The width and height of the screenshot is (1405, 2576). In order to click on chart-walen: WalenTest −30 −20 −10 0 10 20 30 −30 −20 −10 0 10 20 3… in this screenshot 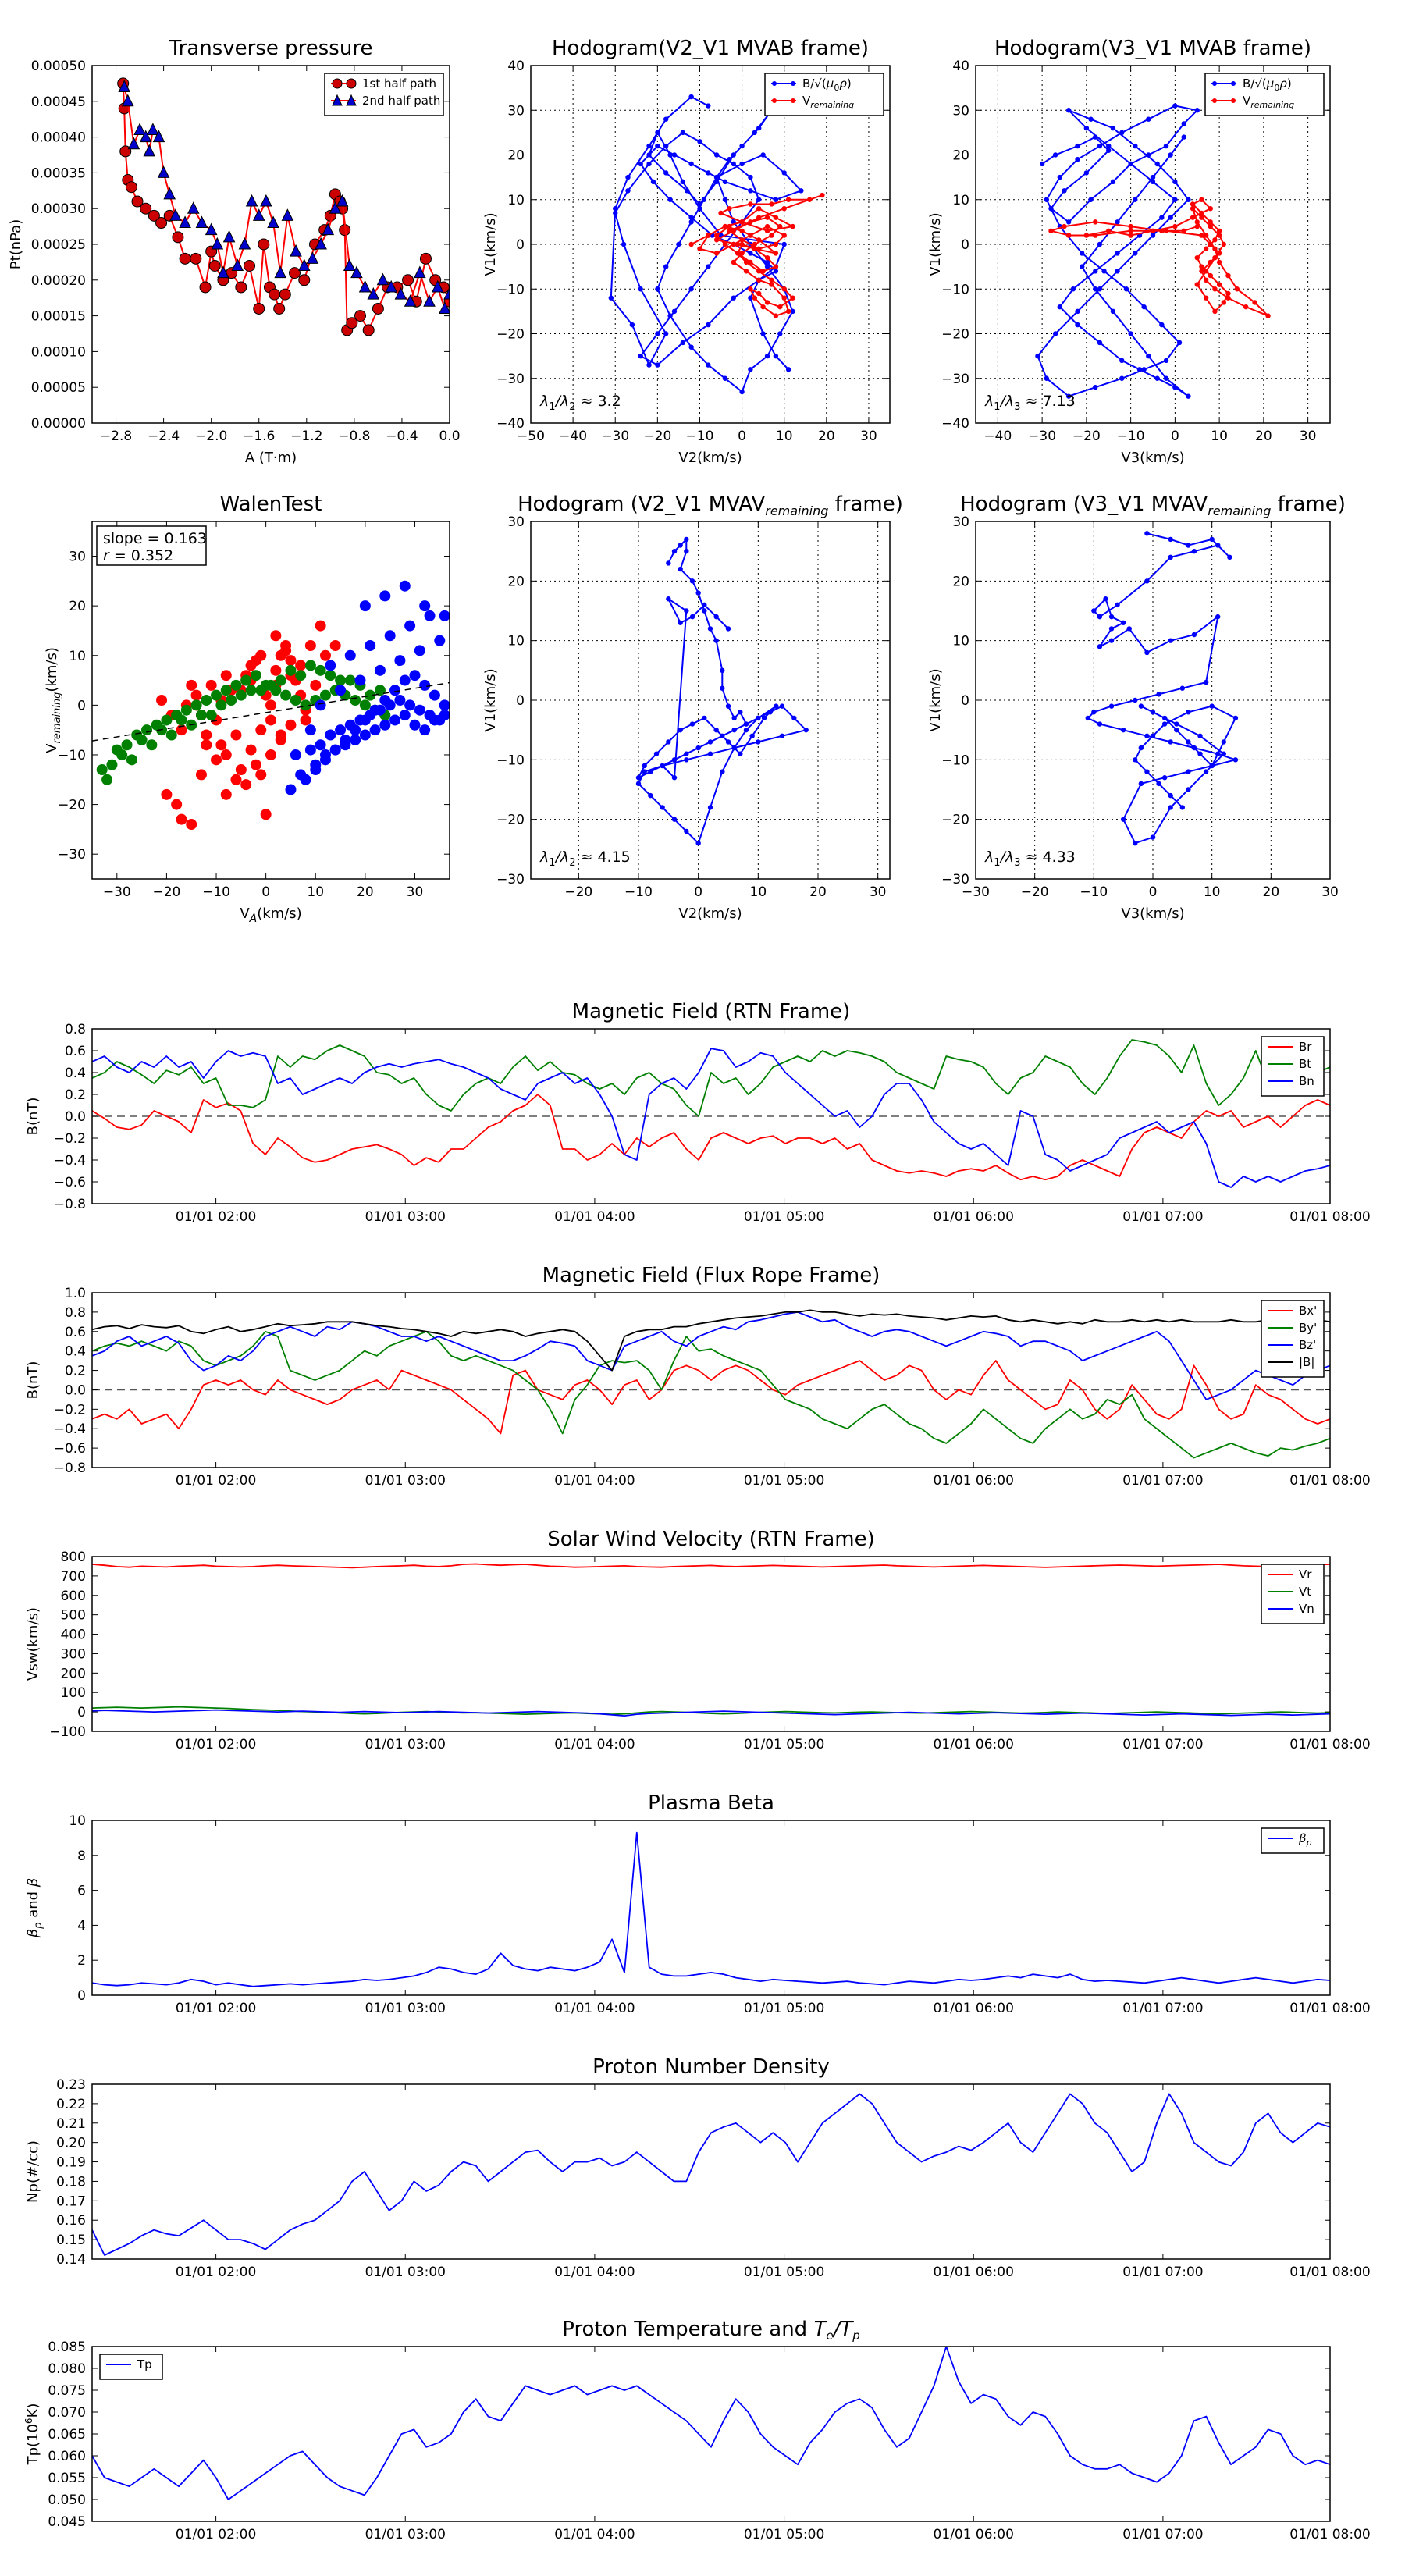, I will do `click(247, 709)`.